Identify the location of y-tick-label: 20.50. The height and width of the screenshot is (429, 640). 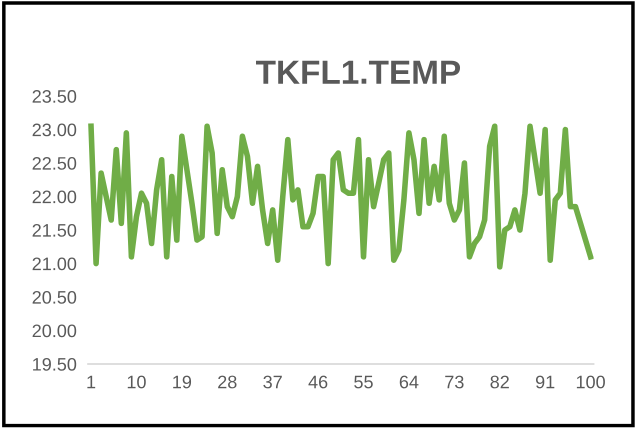
(54, 297).